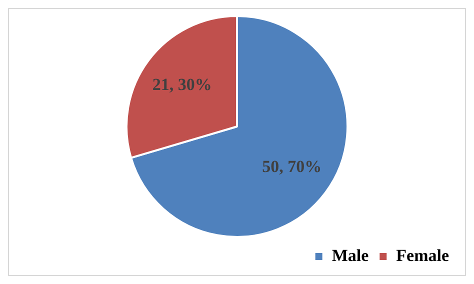 This screenshot has width=474, height=284. I want to click on legend-label: Male, so click(351, 255).